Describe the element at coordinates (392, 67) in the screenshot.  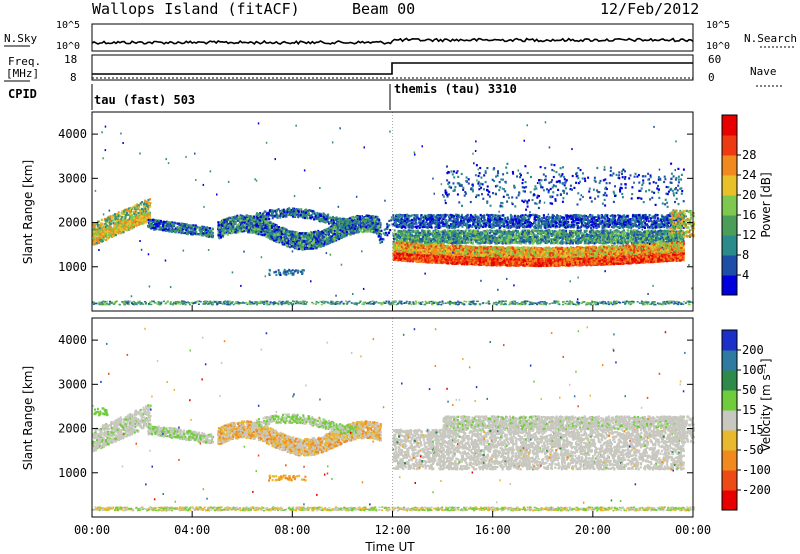
I see `freq-strip` at that location.